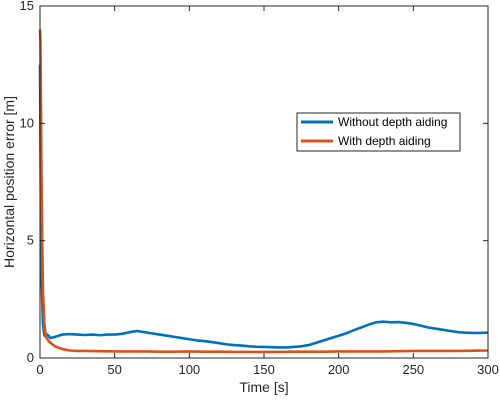 The image size is (500, 401). I want to click on x-tick-label-250: 250, so click(413, 369).